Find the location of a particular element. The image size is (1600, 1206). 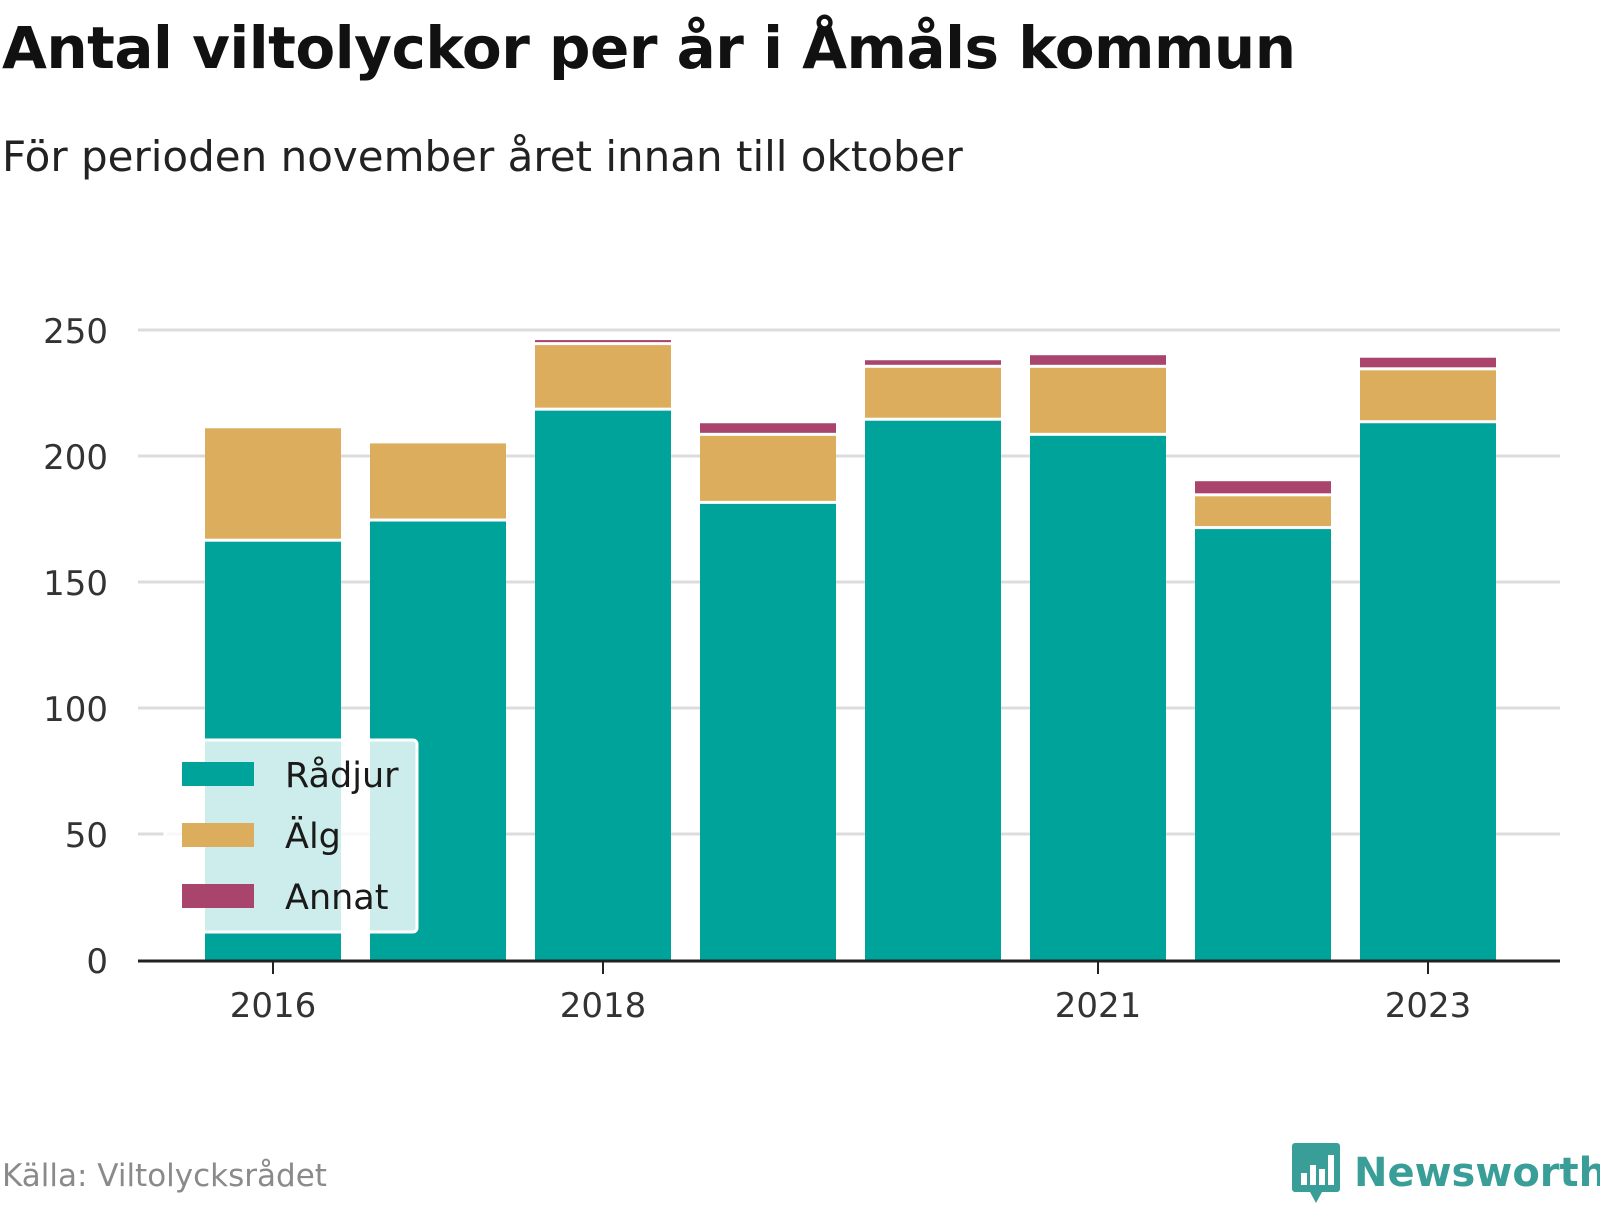

bar-2022-Älg is located at coordinates (1263, 511).